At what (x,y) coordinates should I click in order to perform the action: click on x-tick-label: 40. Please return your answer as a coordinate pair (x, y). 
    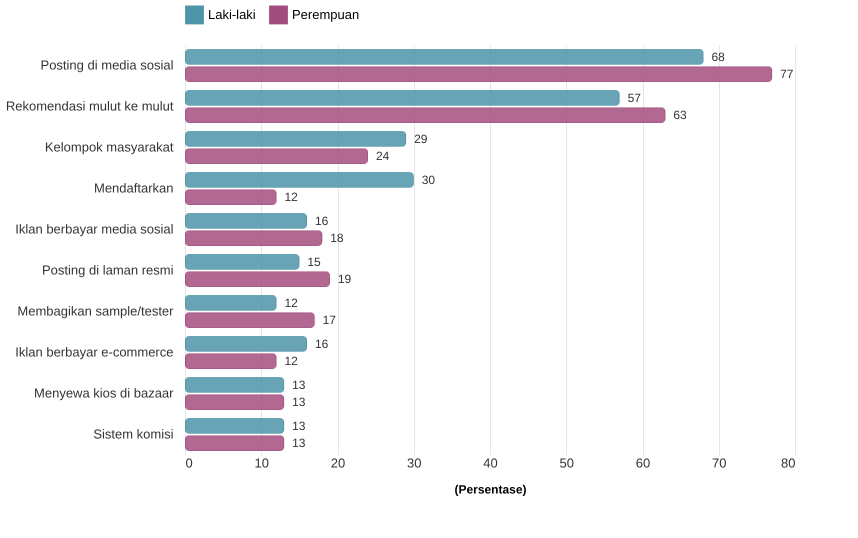
    Looking at the image, I should click on (490, 463).